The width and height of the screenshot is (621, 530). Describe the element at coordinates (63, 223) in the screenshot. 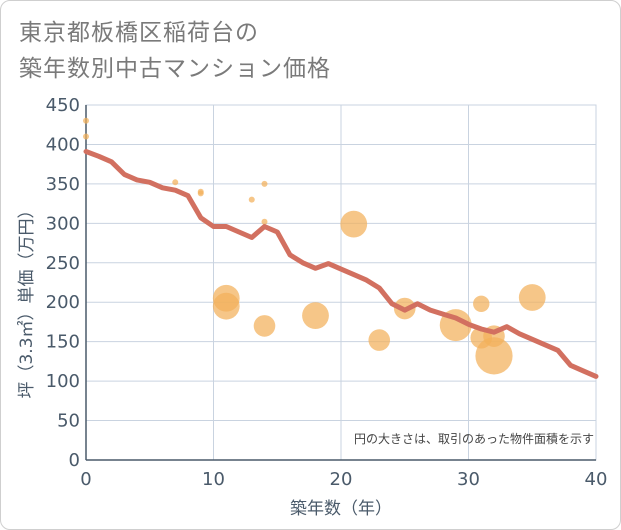

I see `y-tick-label: 300` at that location.